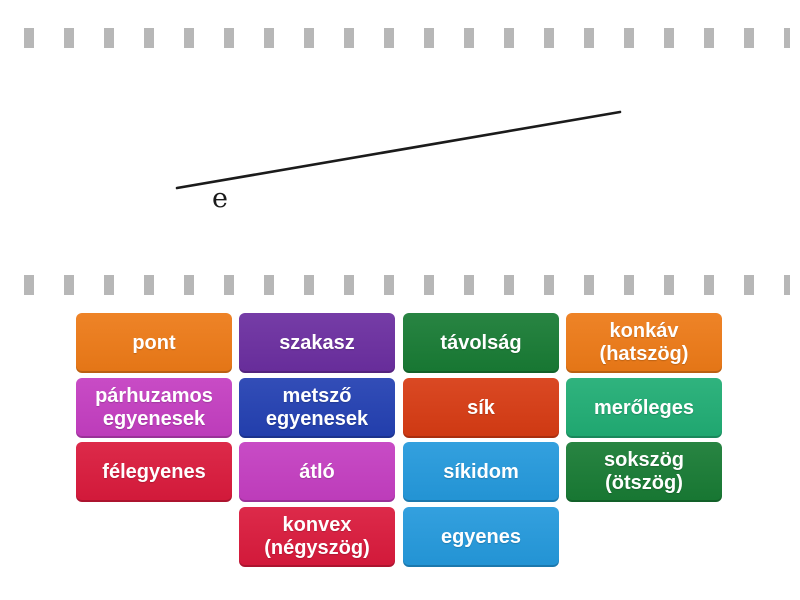 The image size is (800, 600). What do you see at coordinates (481, 408) in the screenshot?
I see `answer-sik: sík` at bounding box center [481, 408].